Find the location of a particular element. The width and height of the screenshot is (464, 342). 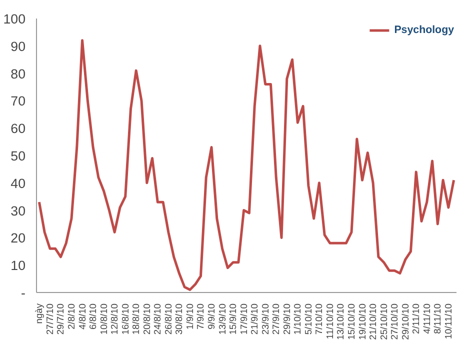

x-tick-label: 25/10/10 is located at coordinates (383, 322).